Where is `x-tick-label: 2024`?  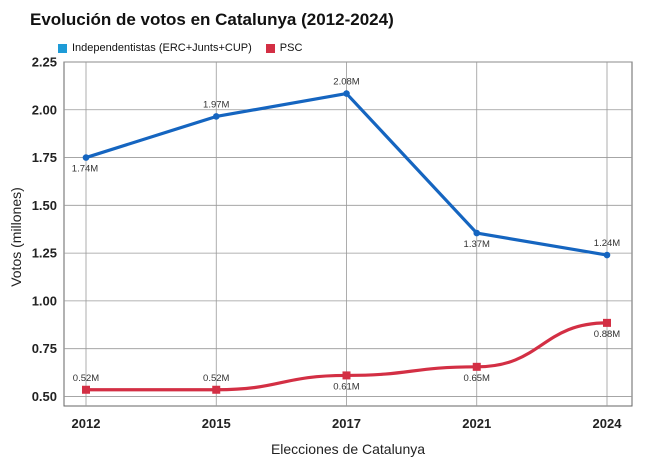 x-tick-label: 2024 is located at coordinates (608, 423).